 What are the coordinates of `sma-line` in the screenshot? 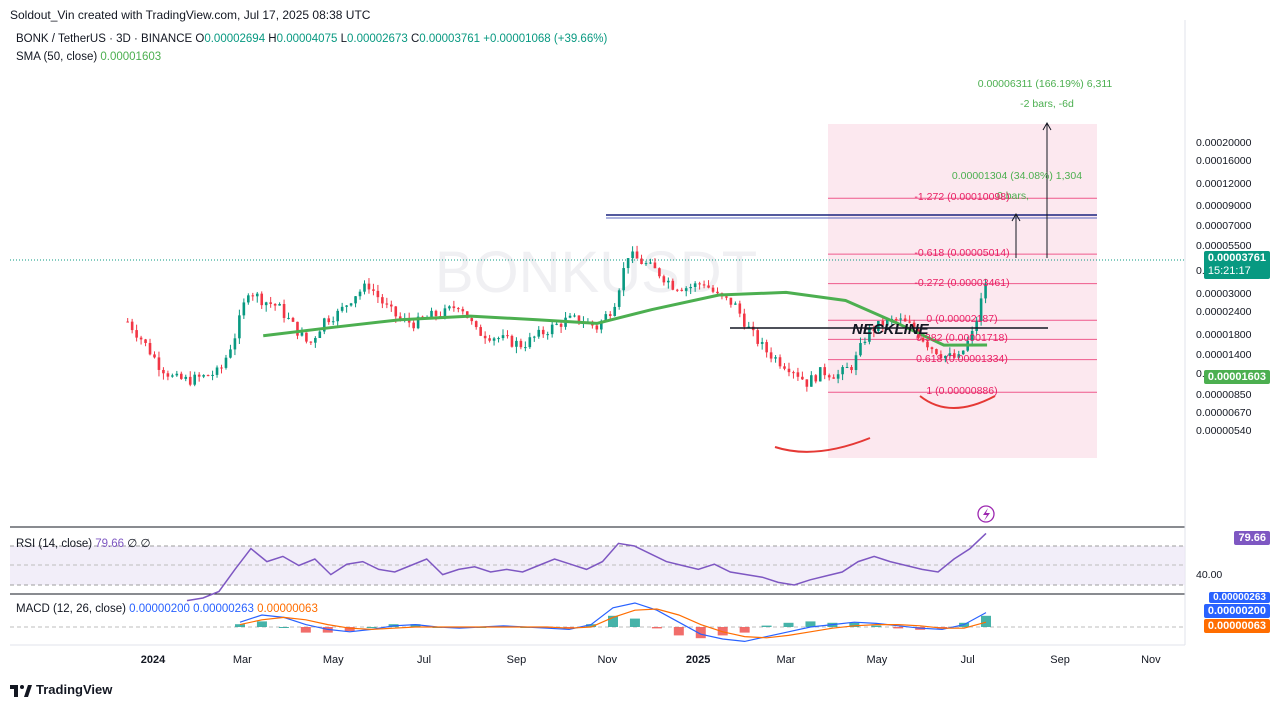 It's located at (625, 318).